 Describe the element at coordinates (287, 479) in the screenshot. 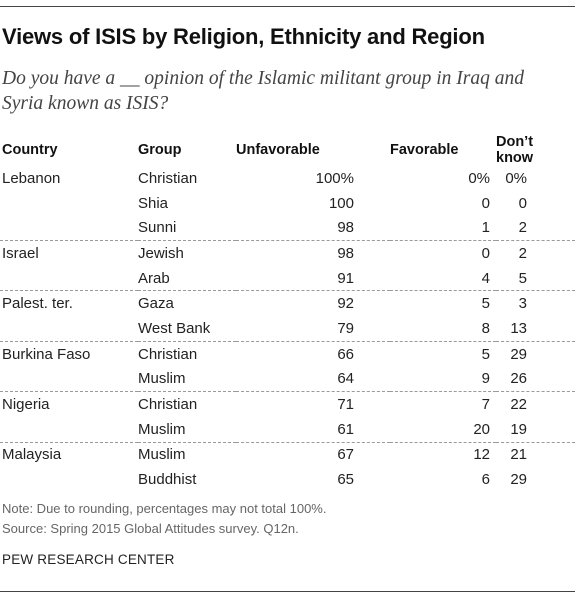

I see `table-row: Buddhist 65 6 29` at that location.